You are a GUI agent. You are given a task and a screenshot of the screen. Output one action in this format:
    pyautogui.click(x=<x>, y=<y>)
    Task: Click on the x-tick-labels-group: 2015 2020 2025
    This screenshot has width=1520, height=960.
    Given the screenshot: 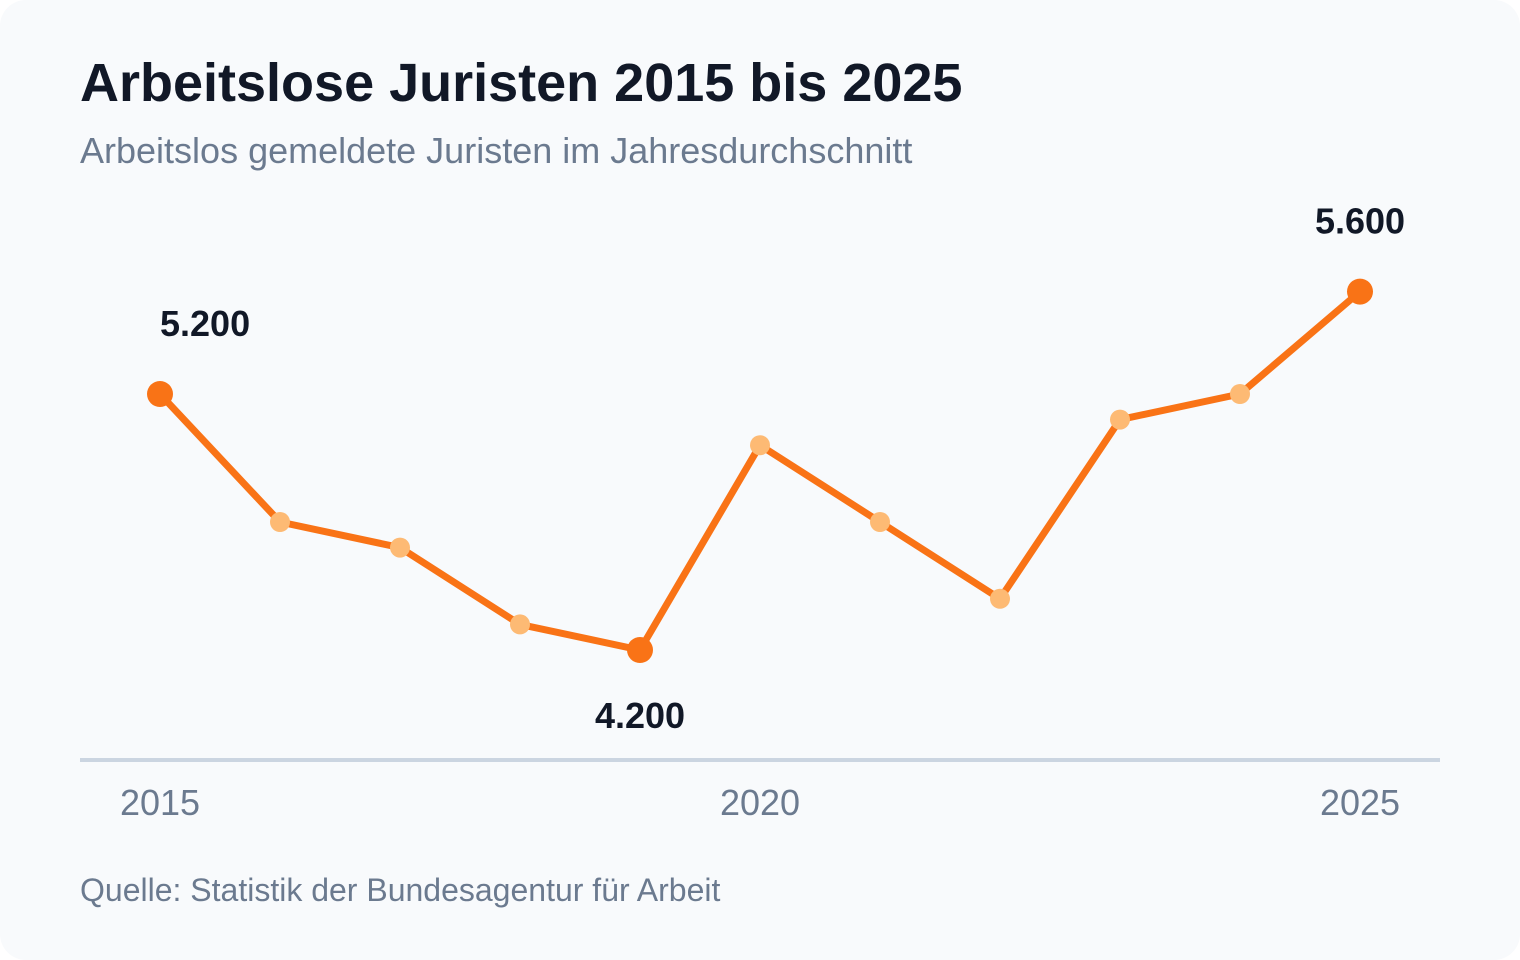 What is the action you would take?
    pyautogui.click(x=760, y=802)
    